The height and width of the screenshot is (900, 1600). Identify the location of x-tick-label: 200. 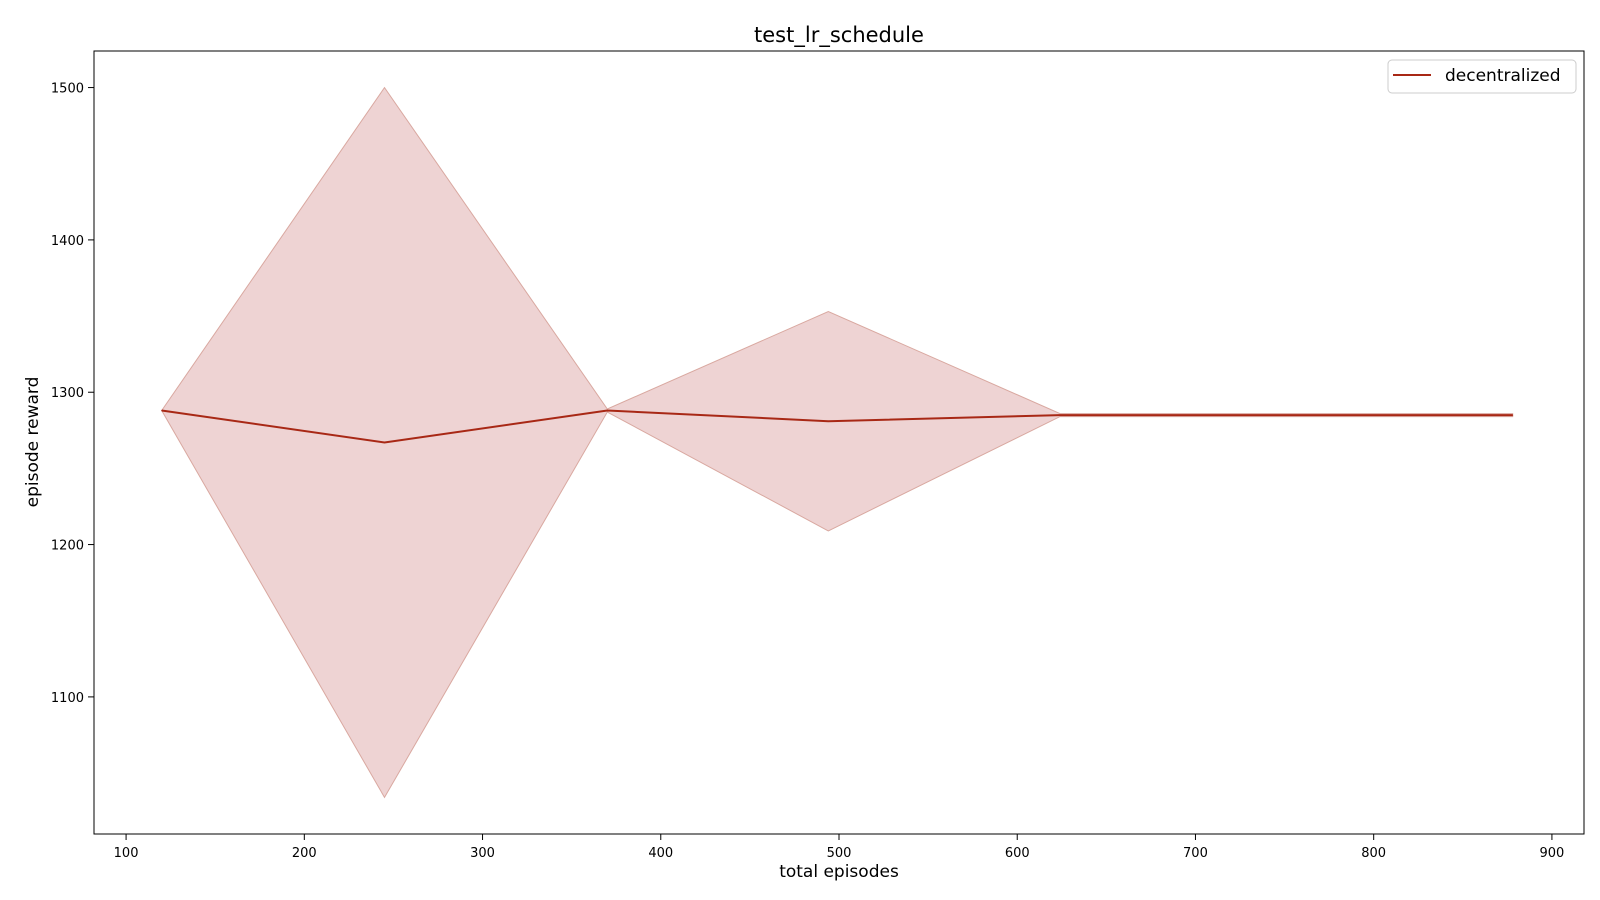
(304, 853).